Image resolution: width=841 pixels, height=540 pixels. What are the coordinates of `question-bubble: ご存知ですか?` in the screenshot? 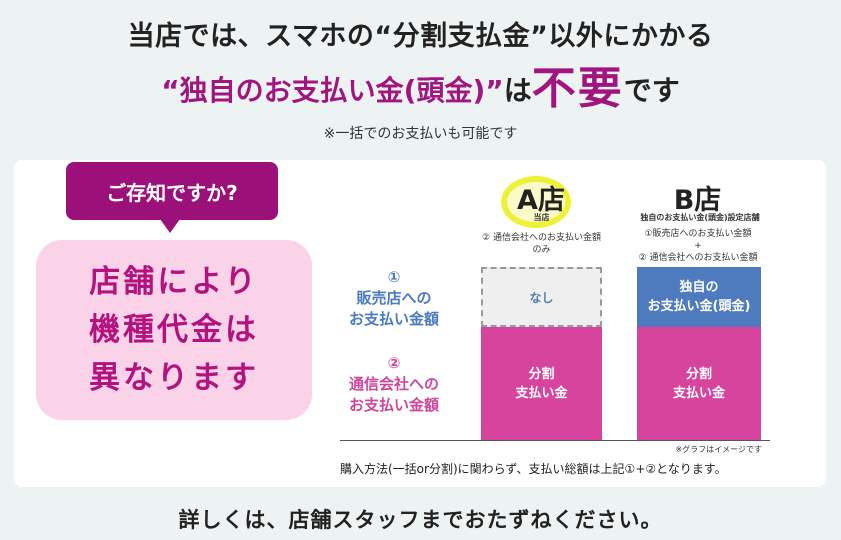 It's located at (172, 191).